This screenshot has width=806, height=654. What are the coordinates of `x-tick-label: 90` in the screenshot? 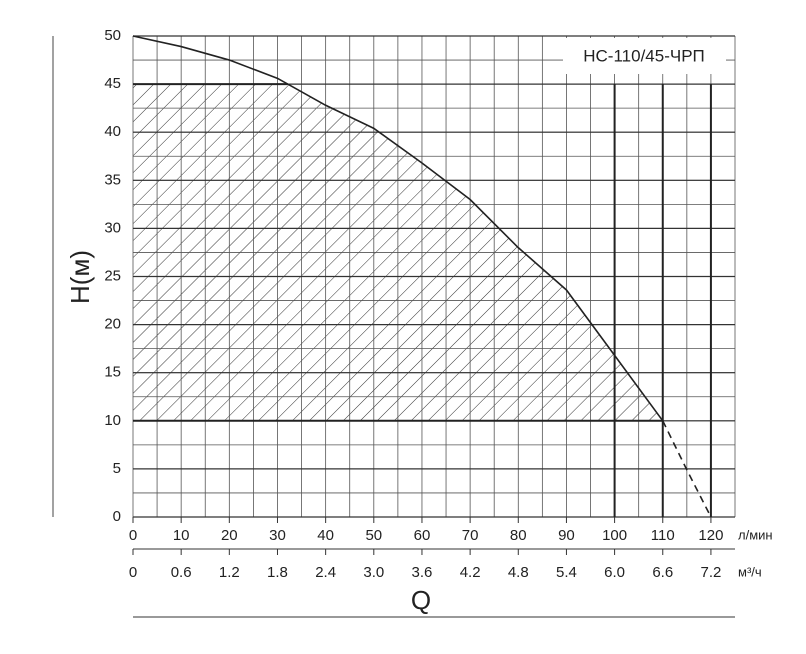 It's located at (566, 535).